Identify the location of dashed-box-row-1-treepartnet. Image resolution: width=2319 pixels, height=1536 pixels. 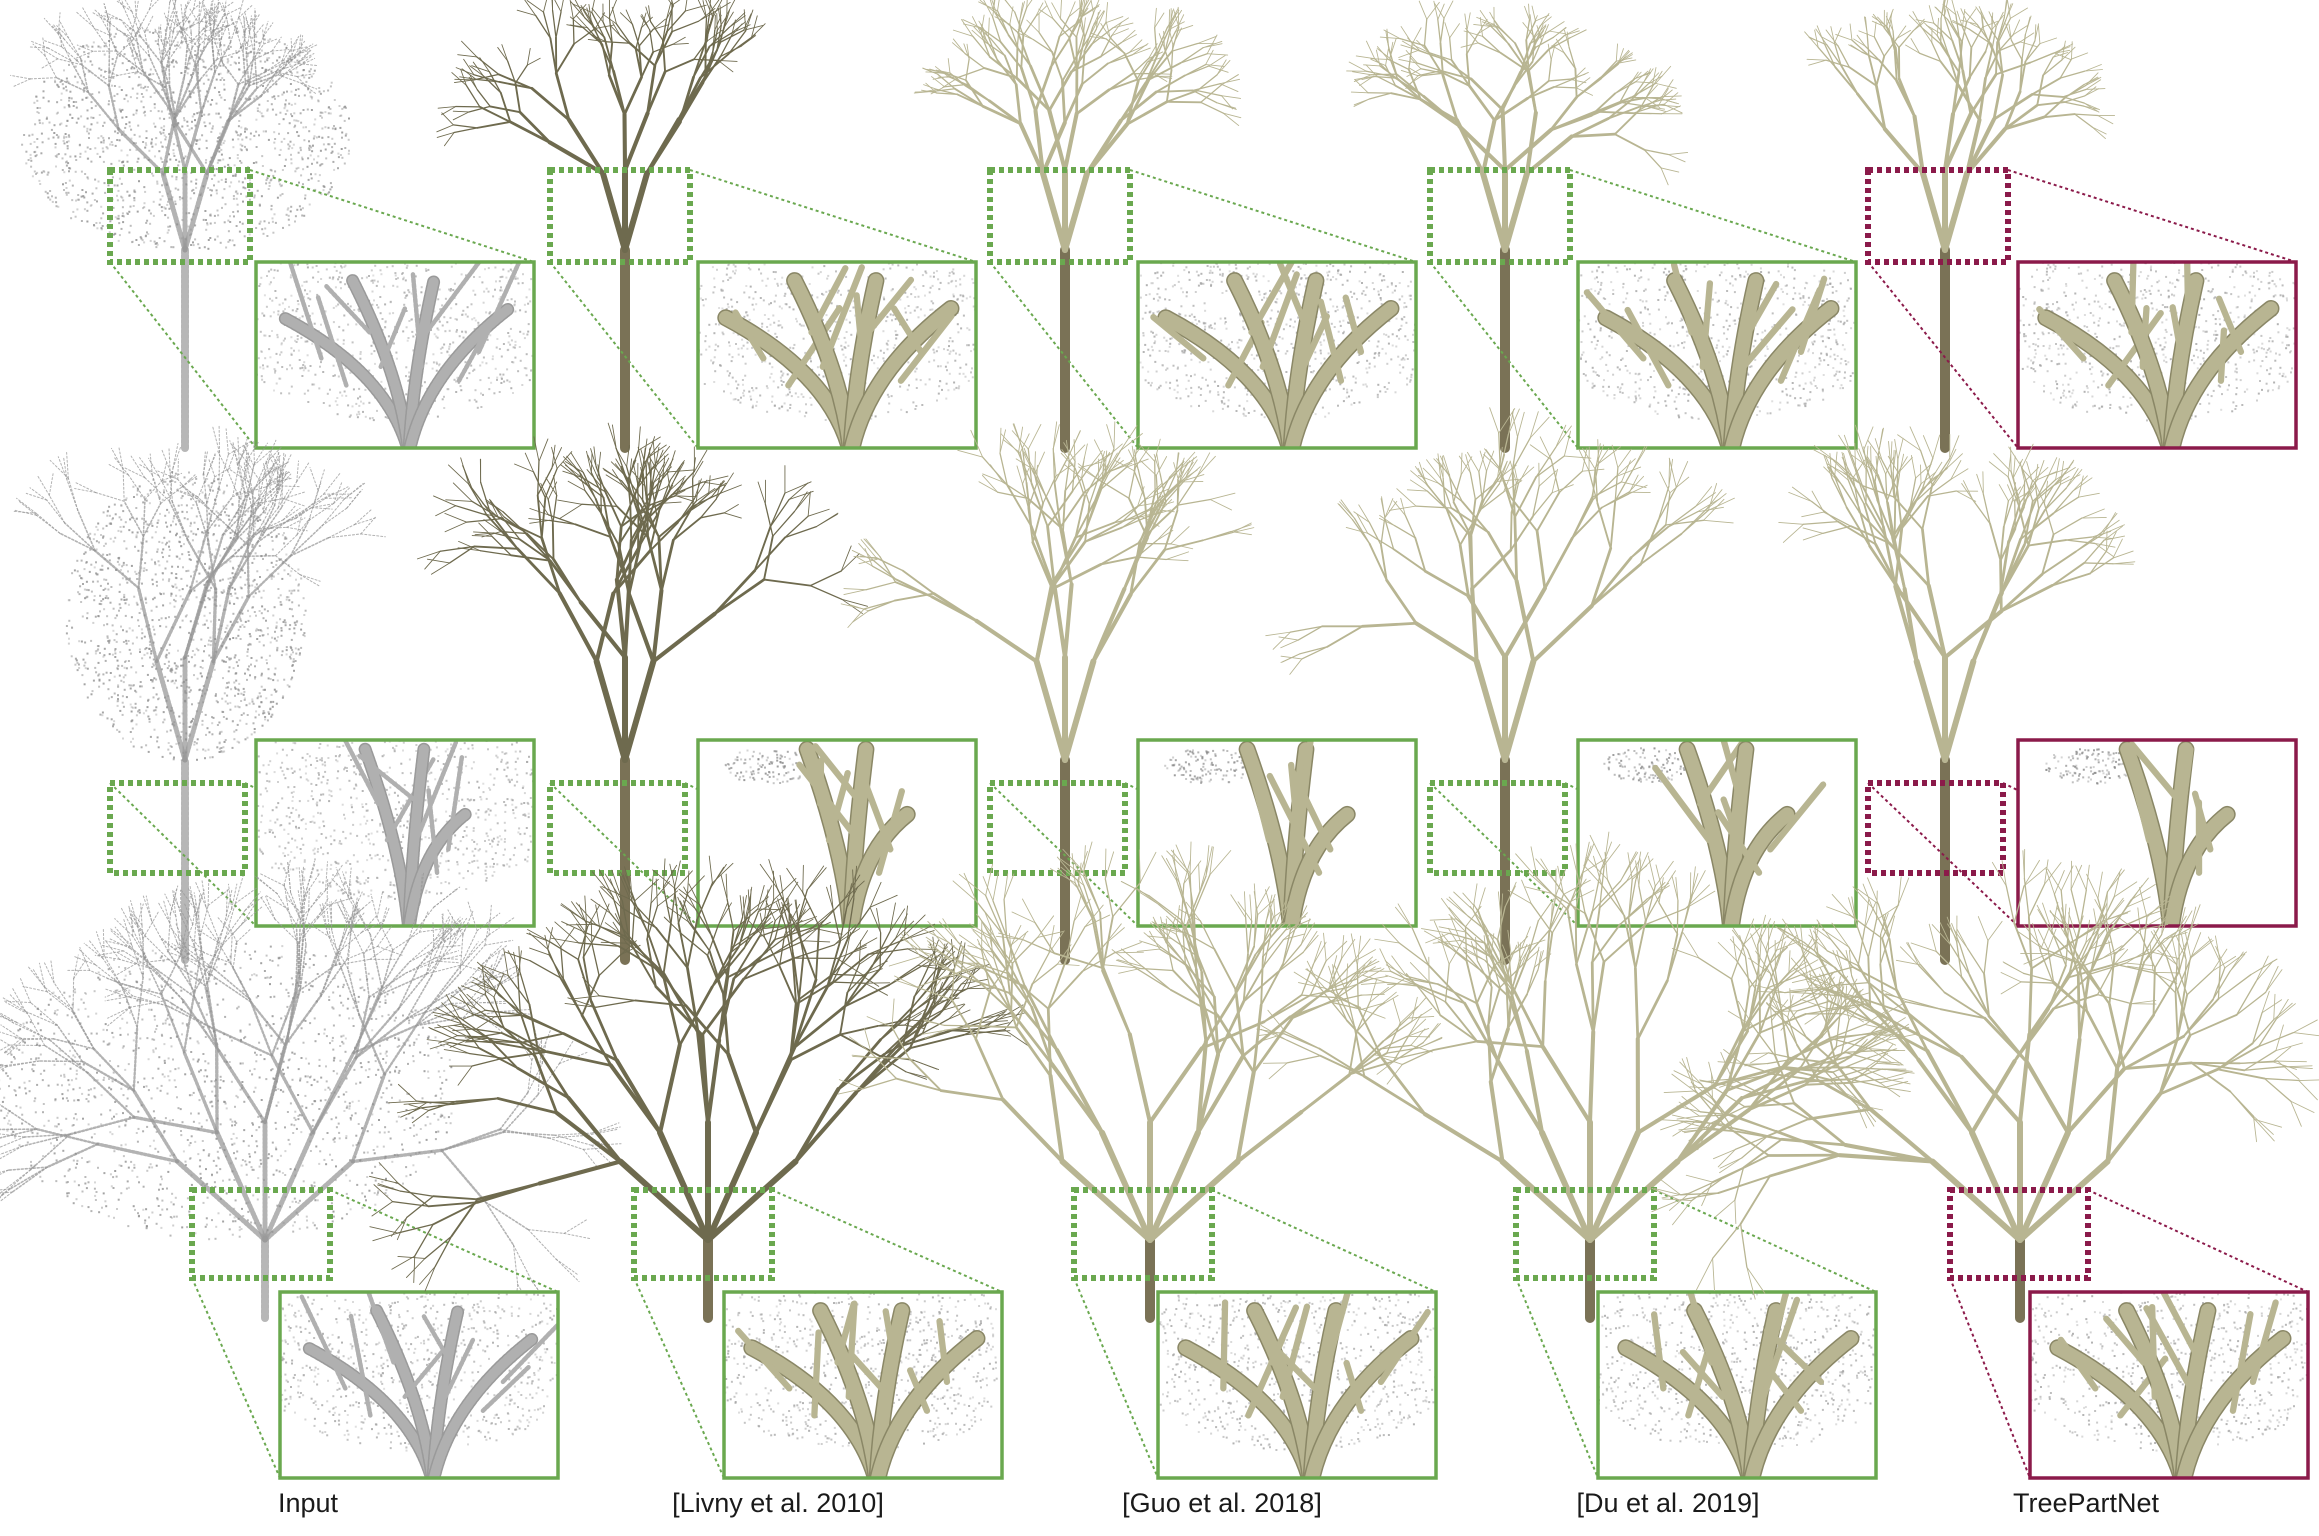
(1938, 216).